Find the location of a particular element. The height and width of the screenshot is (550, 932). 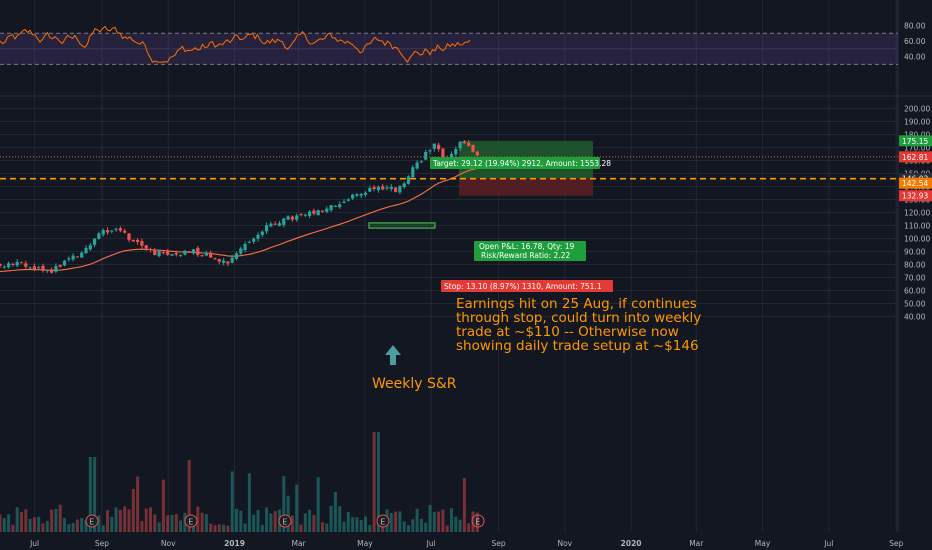

entry-secondary-badge is located at coordinates (915, 183).